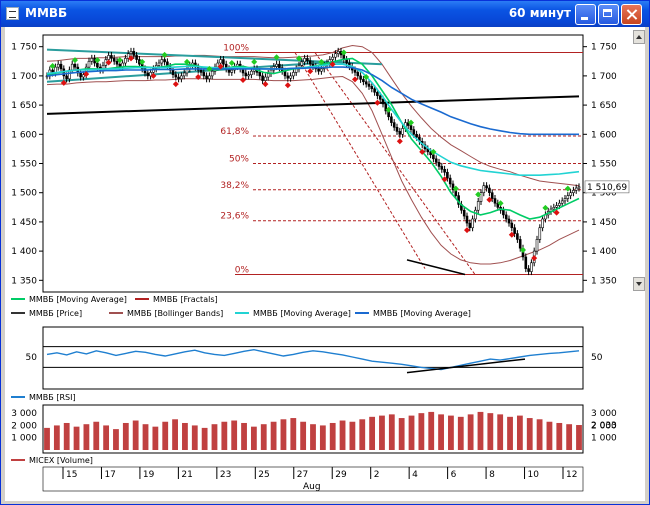  Describe the element at coordinates (32, 358) in the screenshot. I see `rsi-ytick-label-left: 50` at that location.